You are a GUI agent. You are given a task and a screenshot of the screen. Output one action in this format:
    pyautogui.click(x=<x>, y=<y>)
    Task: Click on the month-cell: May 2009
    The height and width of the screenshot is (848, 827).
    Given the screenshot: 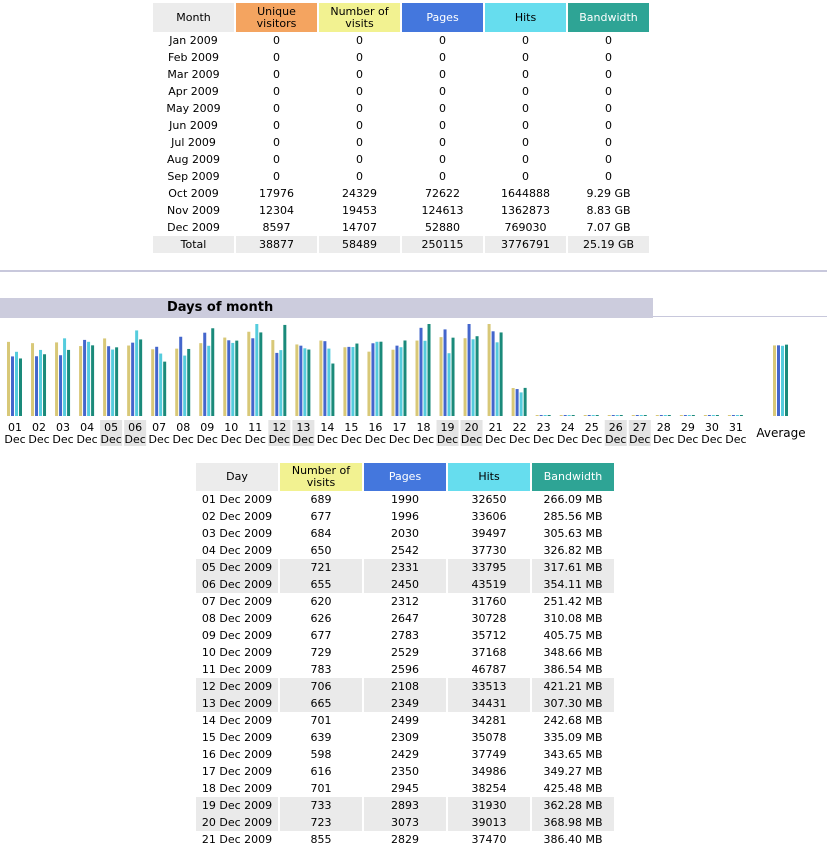 What is the action you would take?
    pyautogui.click(x=193, y=108)
    